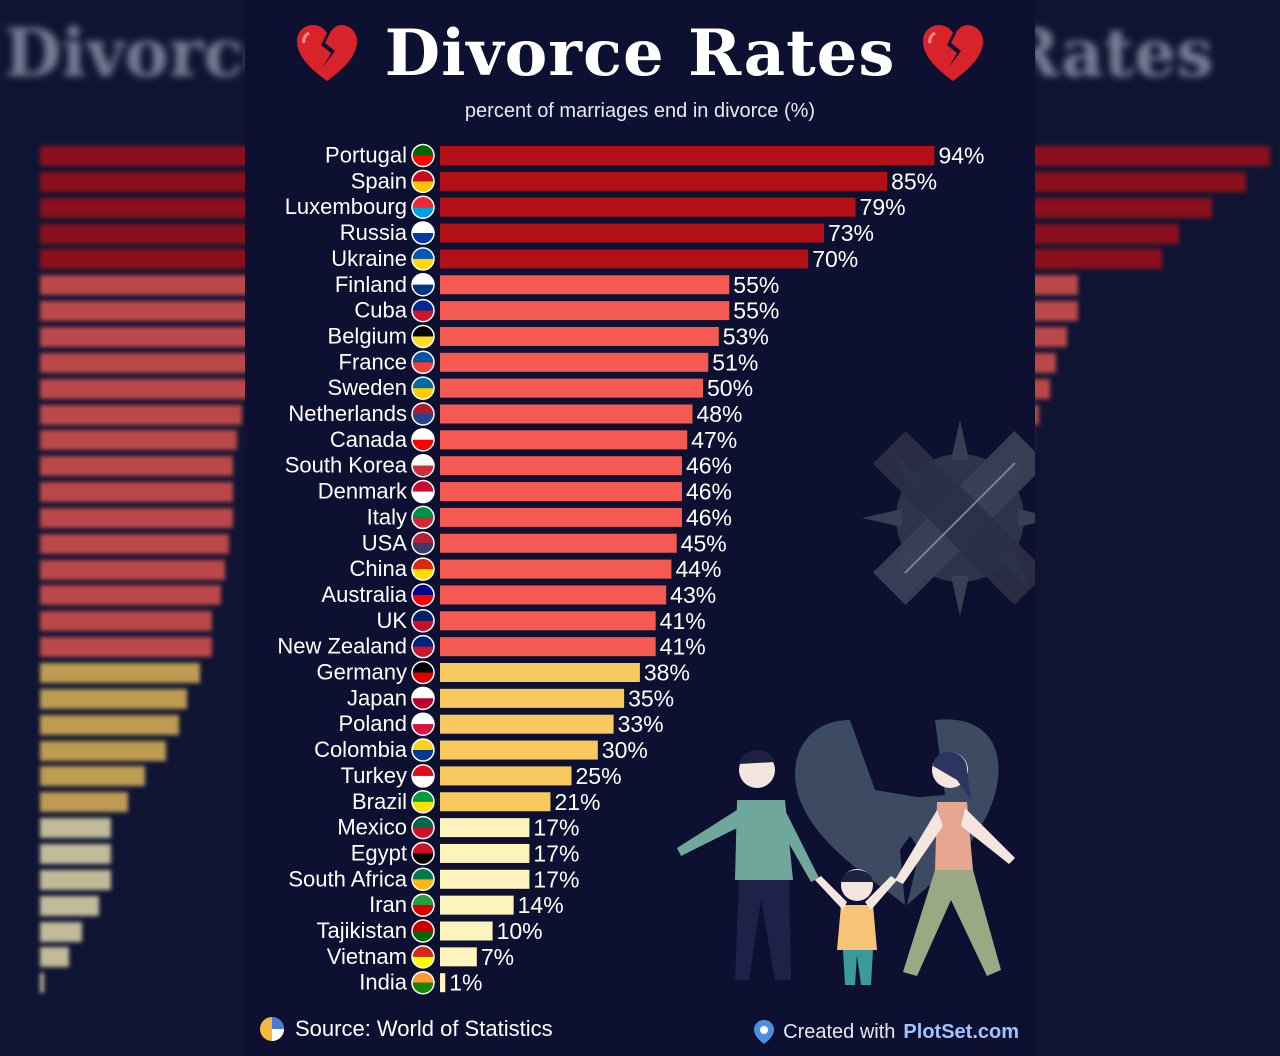  Describe the element at coordinates (423, 672) in the screenshot. I see `germany-flag-icon` at that location.